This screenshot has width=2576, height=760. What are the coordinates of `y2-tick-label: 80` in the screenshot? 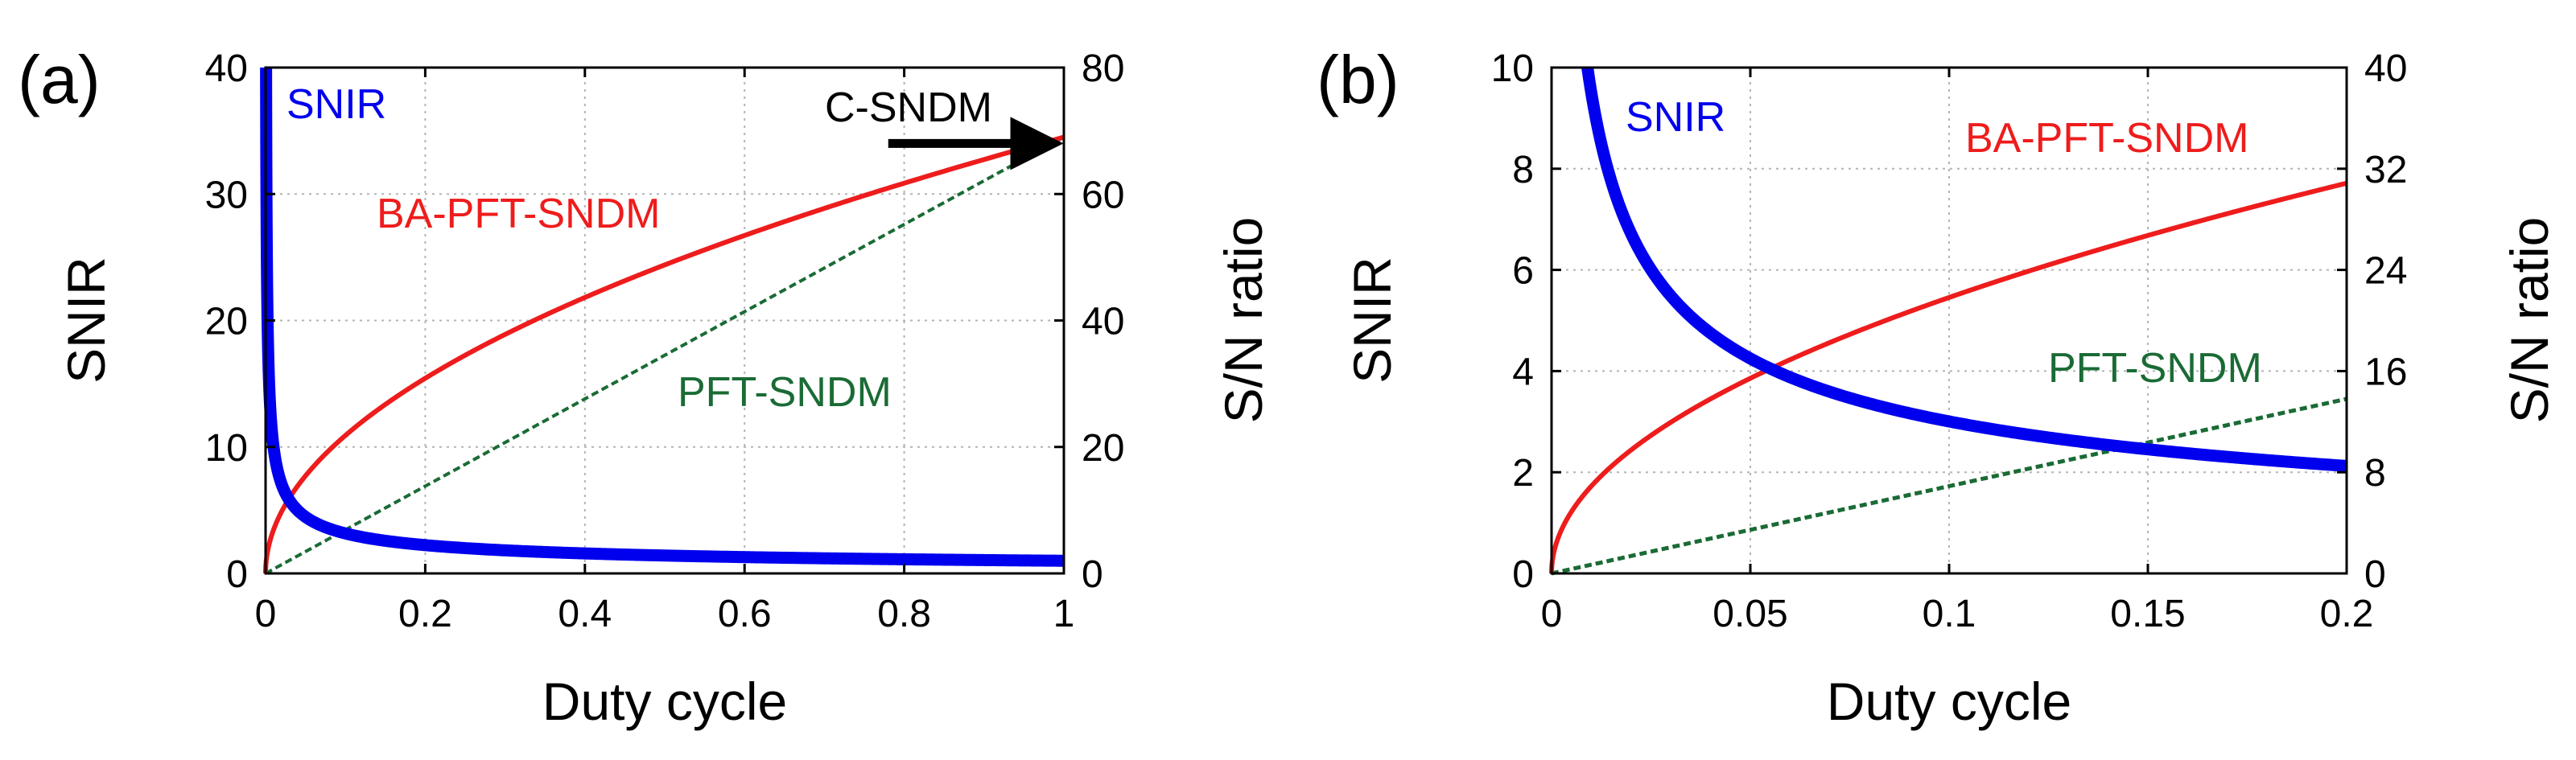 It's located at (1103, 68).